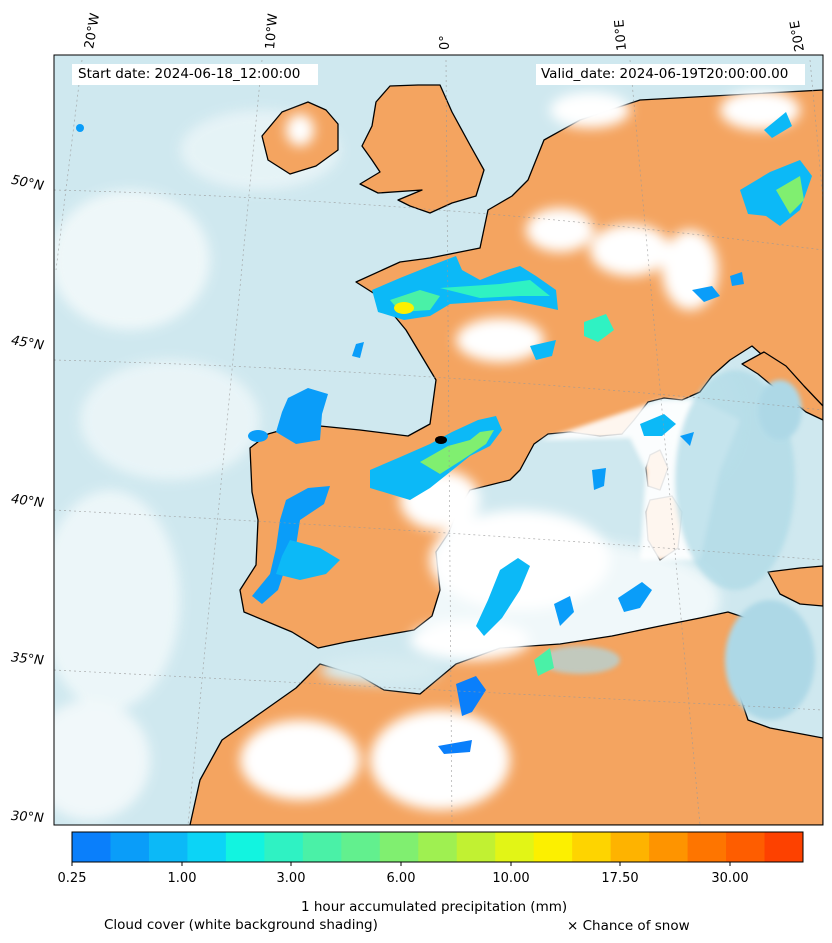 Image resolution: width=832 pixels, height=943 pixels. Describe the element at coordinates (195, 74) in the screenshot. I see `start-date-label: Start date: 2024-06-18_12:00:00` at that location.